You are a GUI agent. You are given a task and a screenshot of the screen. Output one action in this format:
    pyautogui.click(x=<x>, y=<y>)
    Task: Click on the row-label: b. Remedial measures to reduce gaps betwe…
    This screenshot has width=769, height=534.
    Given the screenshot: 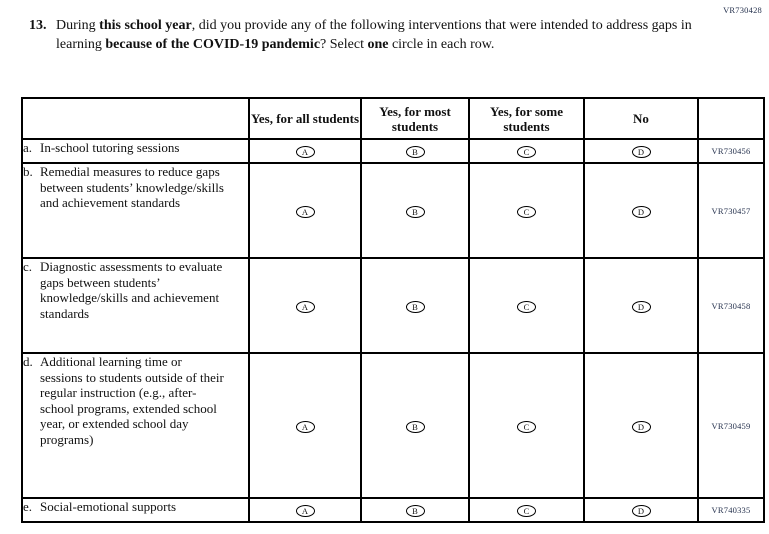 What is the action you would take?
    pyautogui.click(x=135, y=210)
    